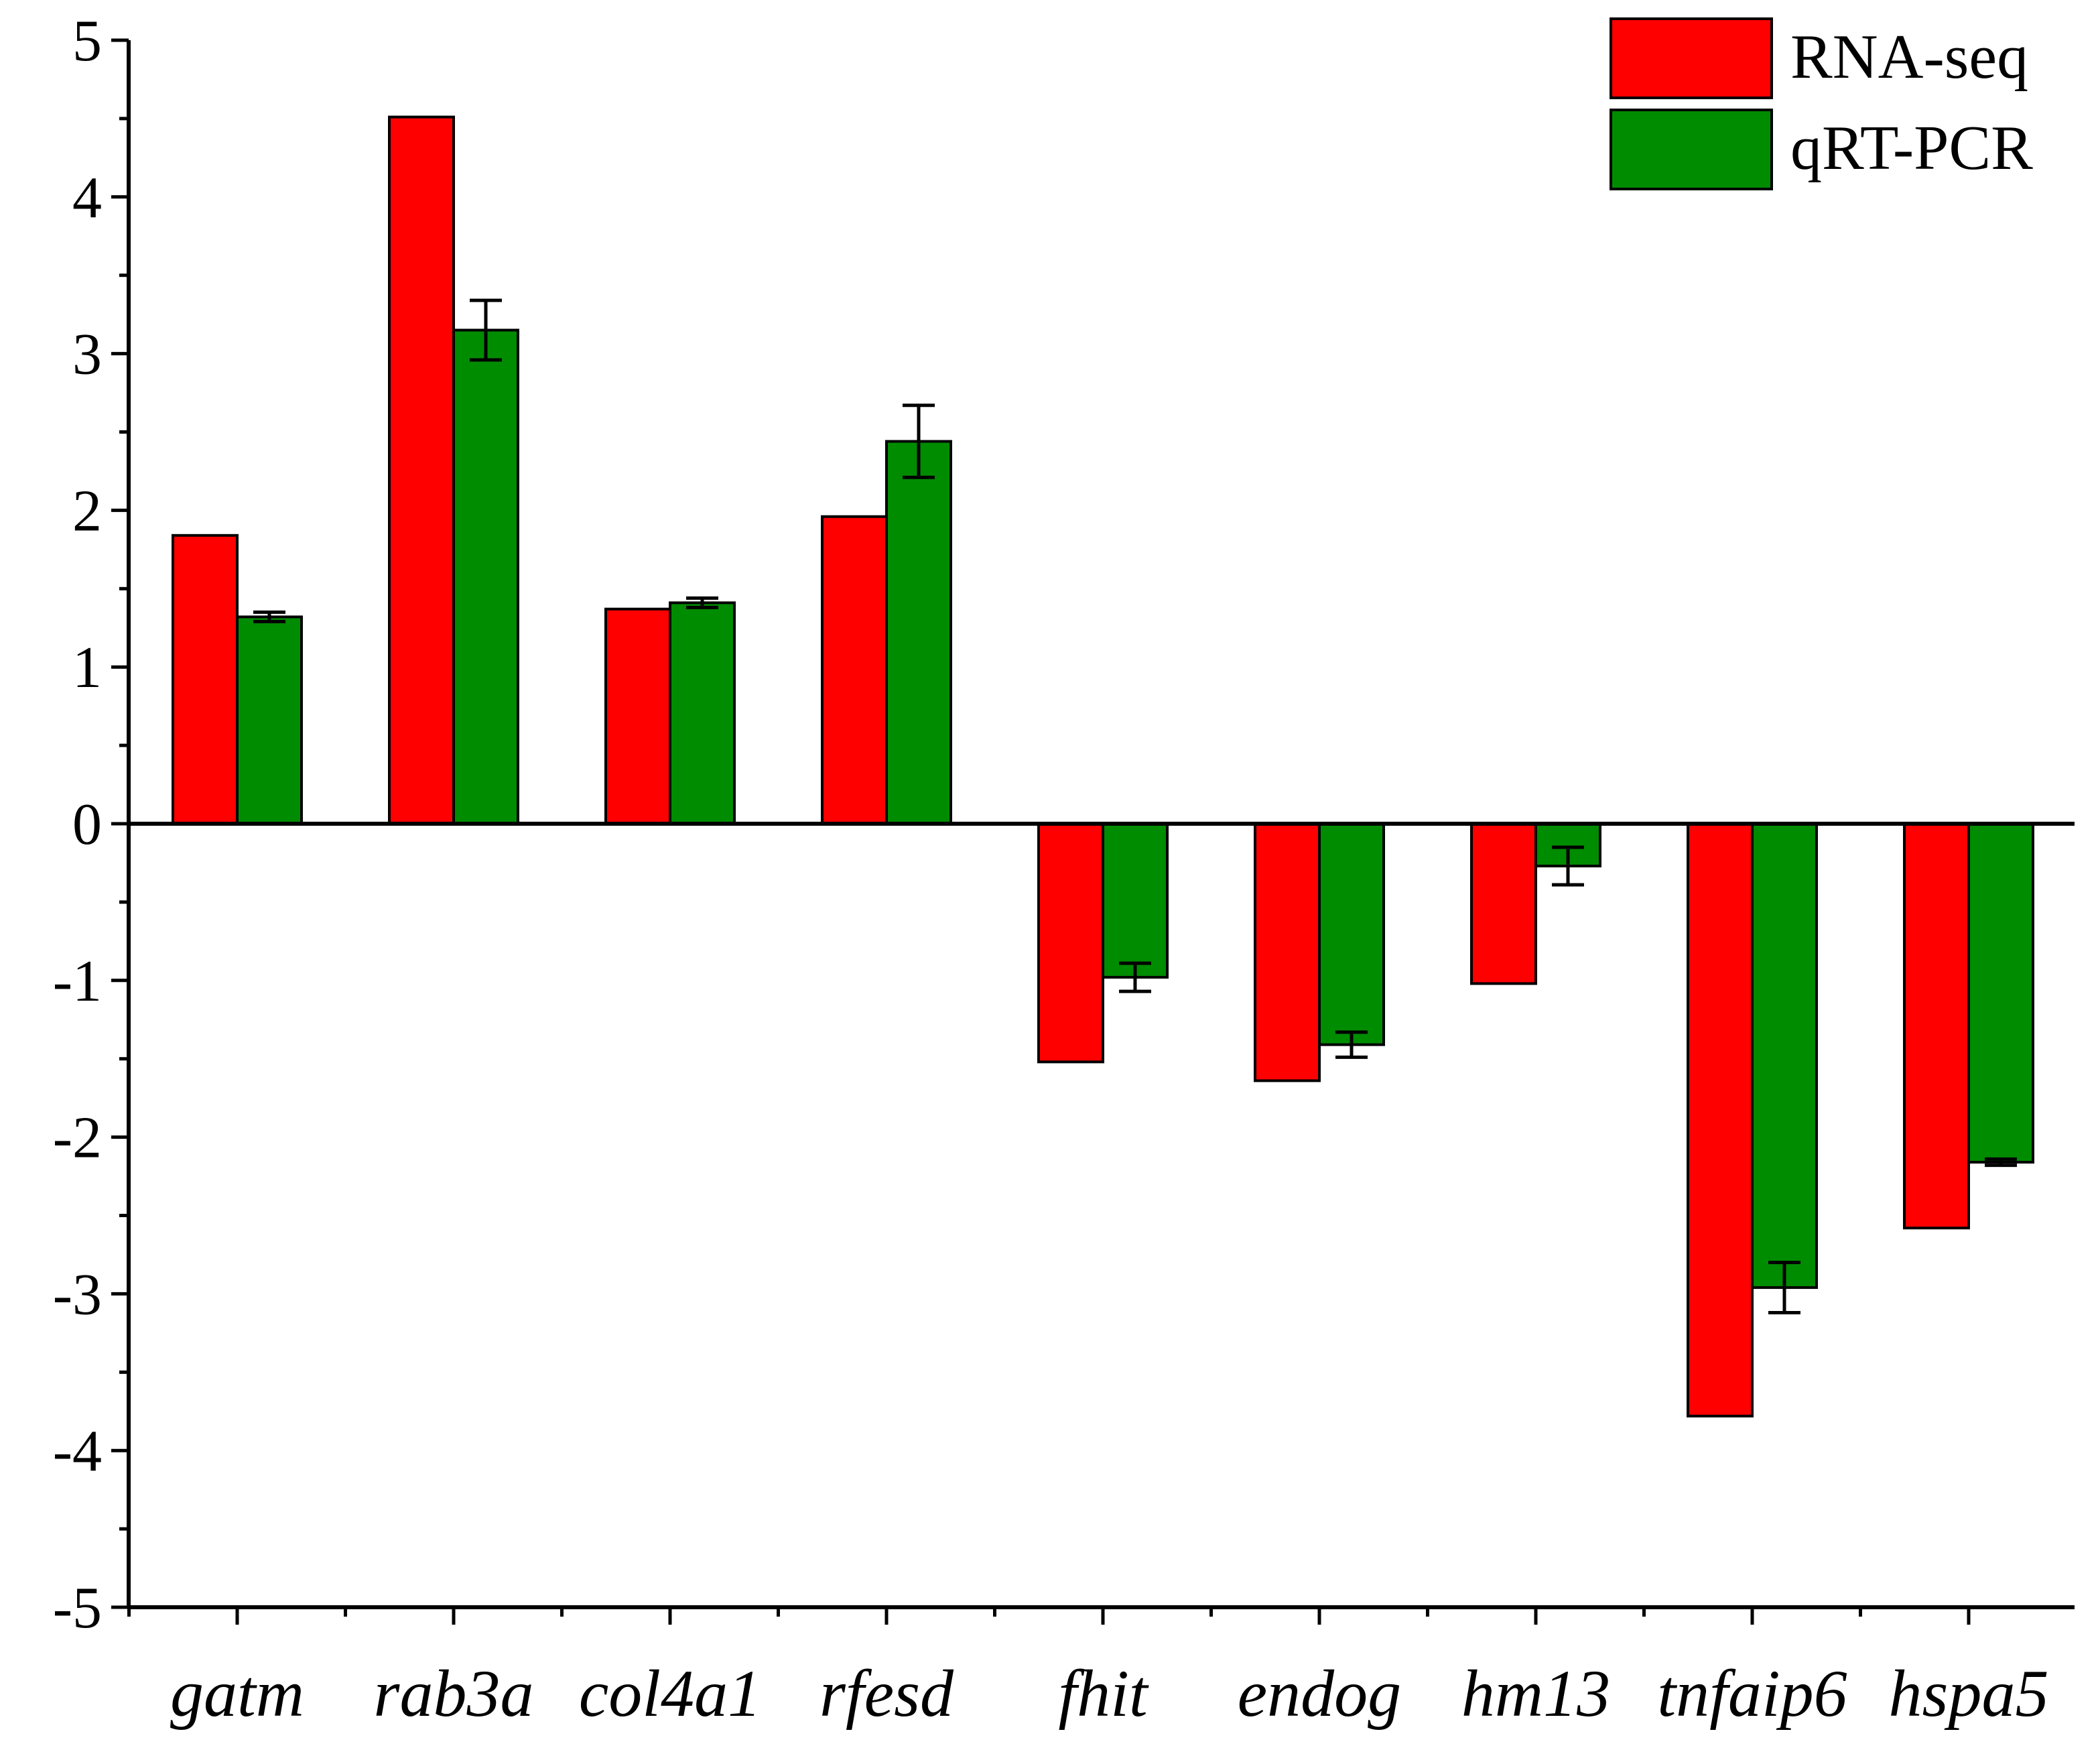 This screenshot has height=1750, width=2100. Describe the element at coordinates (919, 441) in the screenshot. I see `error-bar-rfesd` at that location.